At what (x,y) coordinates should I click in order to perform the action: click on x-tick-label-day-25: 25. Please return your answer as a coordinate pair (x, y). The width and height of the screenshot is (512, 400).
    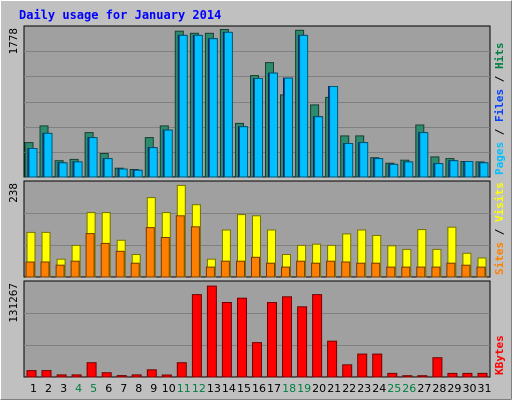
    Looking at the image, I should click on (394, 388).